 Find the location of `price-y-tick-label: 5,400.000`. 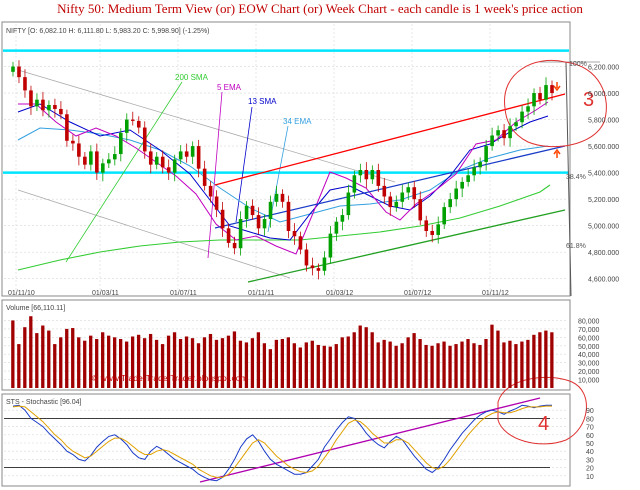

price-y-tick-label: 5,400.000 is located at coordinates (603, 174).